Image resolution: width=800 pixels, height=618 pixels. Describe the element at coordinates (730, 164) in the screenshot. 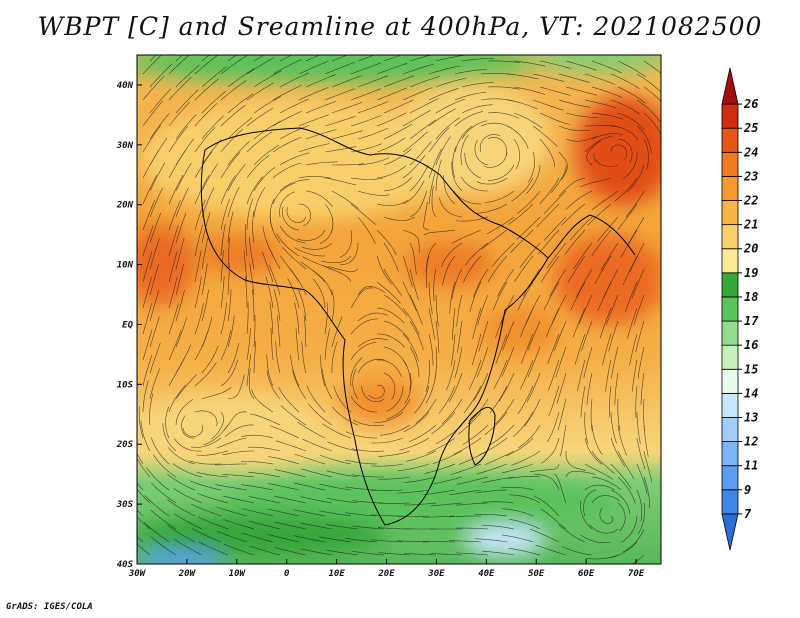

I see `colorbar-swatch` at that location.